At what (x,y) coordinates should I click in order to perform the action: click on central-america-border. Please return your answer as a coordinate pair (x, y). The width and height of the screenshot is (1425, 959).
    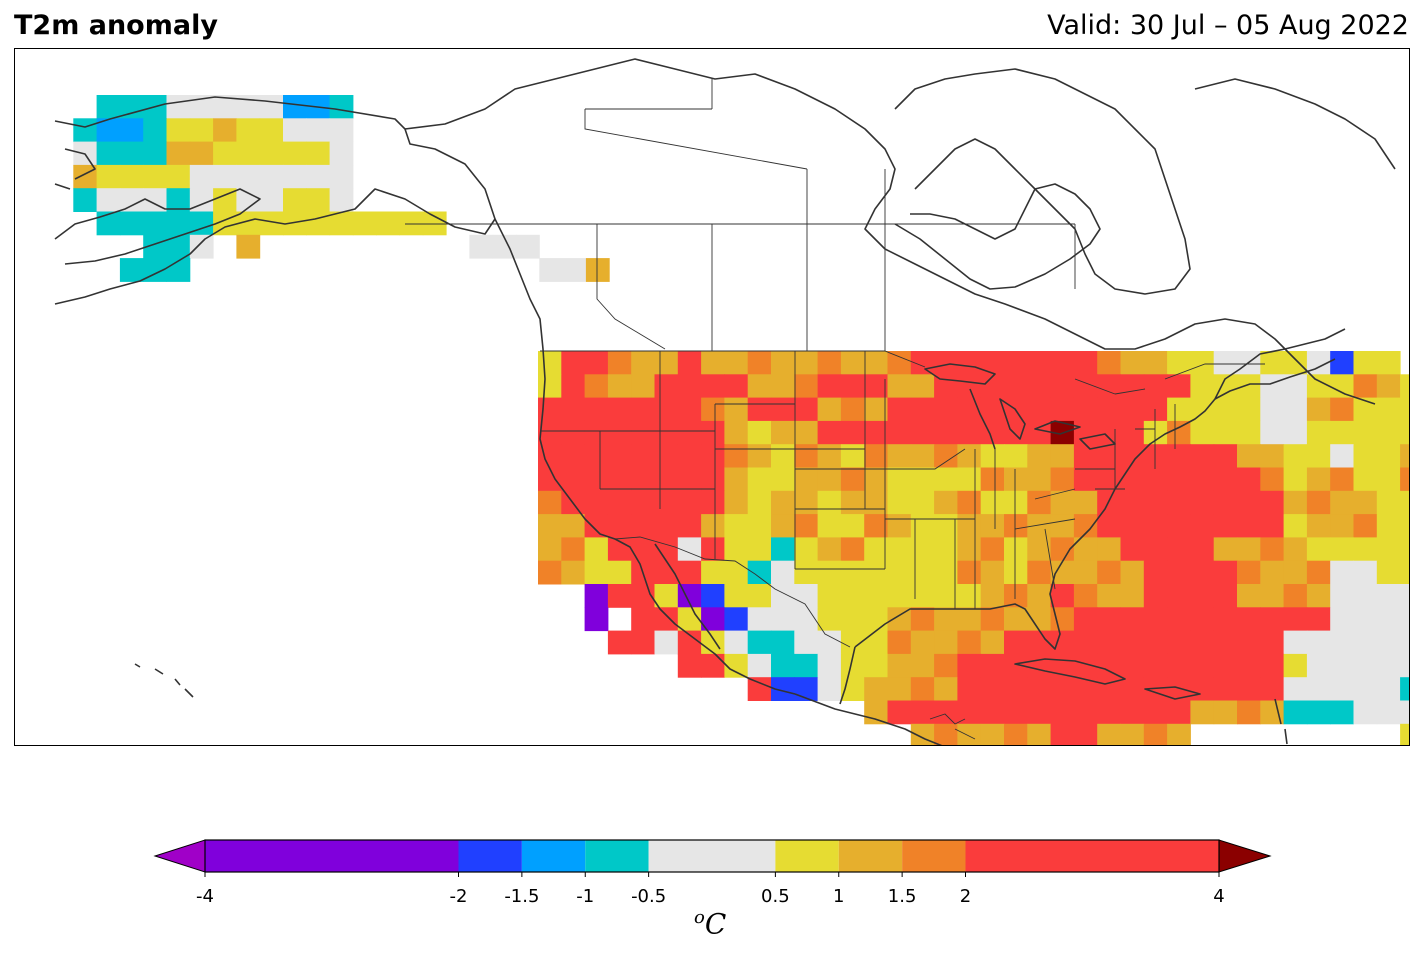
    Looking at the image, I should click on (952, 726).